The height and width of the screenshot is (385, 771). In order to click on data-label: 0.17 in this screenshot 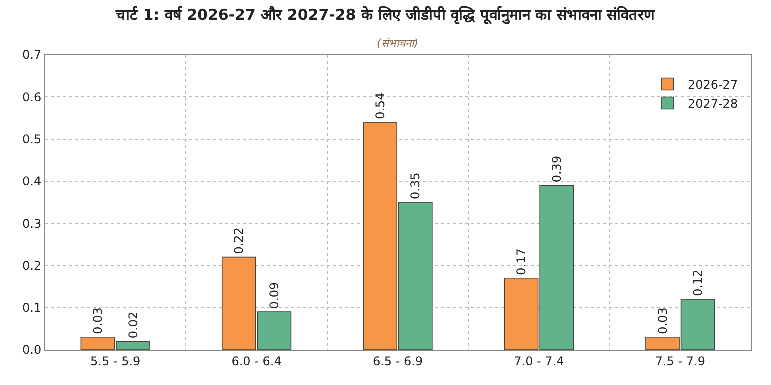, I will do `click(521, 262)`.